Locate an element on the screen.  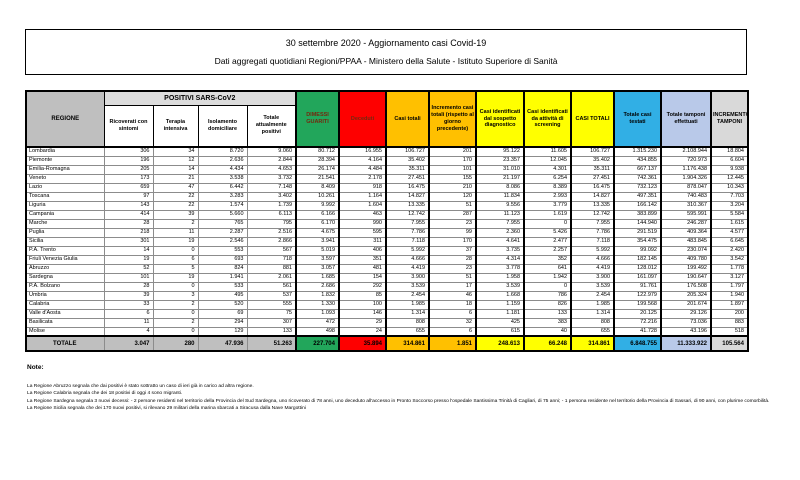
cell-value: 2.686 is located at coordinates (317, 286).